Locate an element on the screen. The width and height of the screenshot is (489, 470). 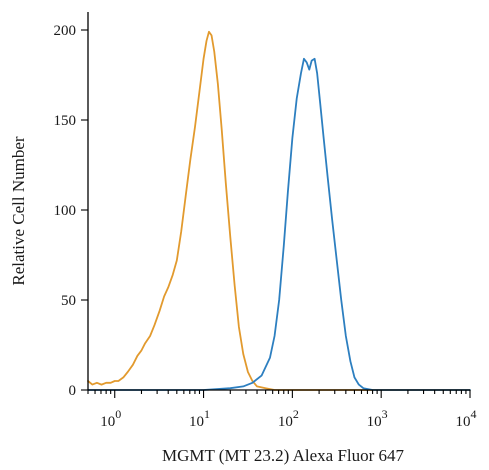
x-tick-label: 10⁴ is located at coordinates (466, 418).